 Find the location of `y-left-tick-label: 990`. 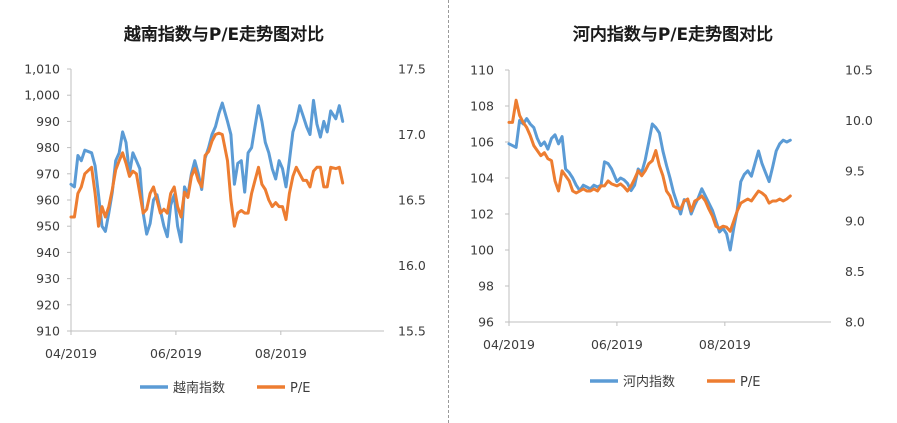

y-left-tick-label: 990 is located at coordinates (48, 121).